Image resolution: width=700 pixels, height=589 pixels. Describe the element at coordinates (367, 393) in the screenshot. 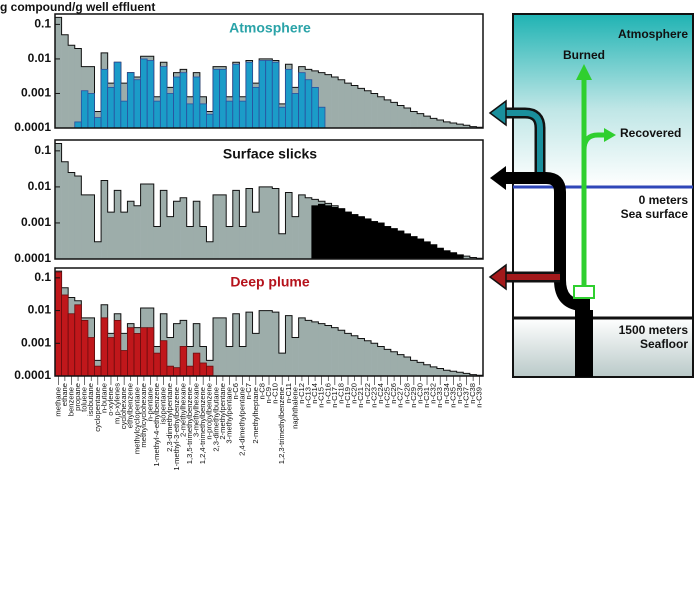

I see `x-tick-label: n-C22` at that location.